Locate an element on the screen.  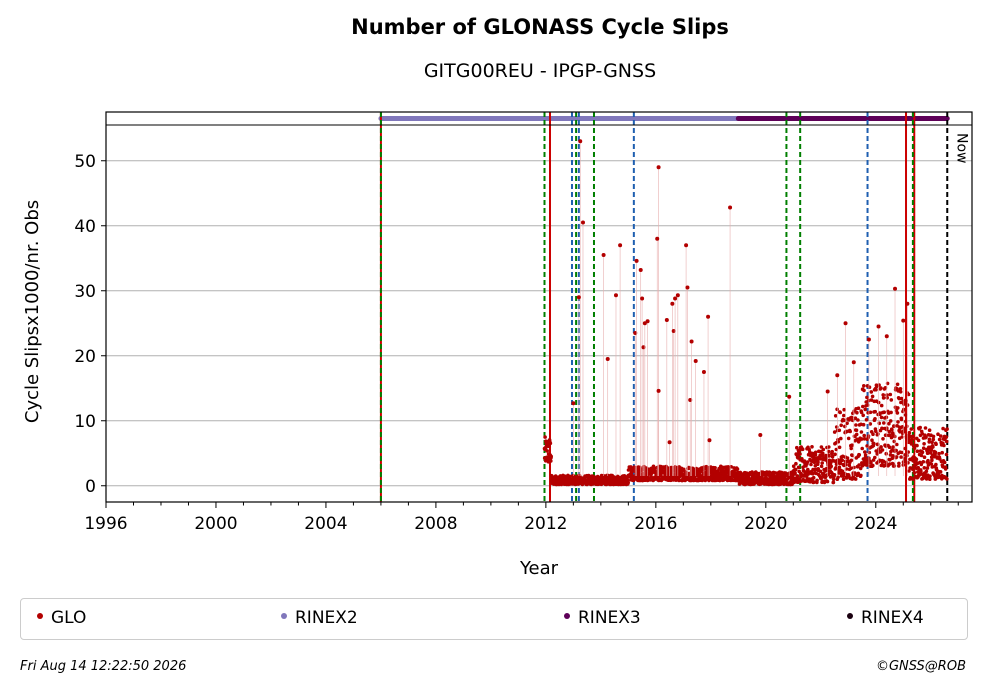
y-axis-label: Cycle Slipsx1000/nr. Obs is located at coordinates (32, 311).